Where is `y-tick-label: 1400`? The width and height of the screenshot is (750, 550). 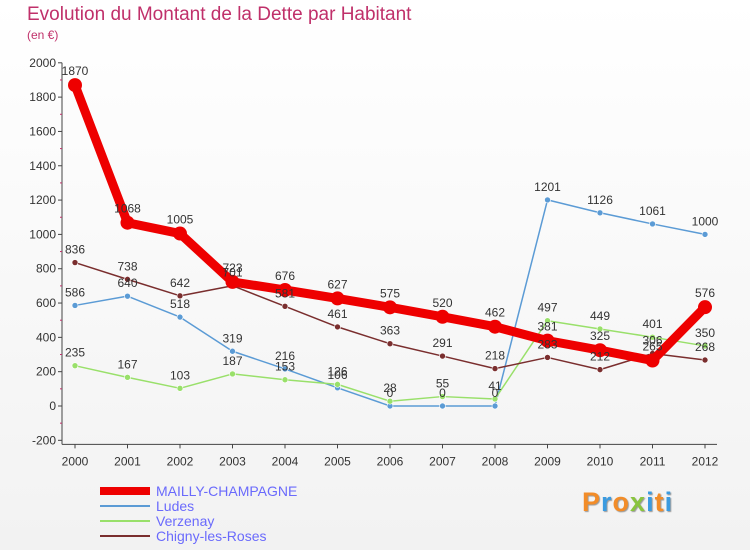
y-tick-label: 1400 is located at coordinates (42, 166).